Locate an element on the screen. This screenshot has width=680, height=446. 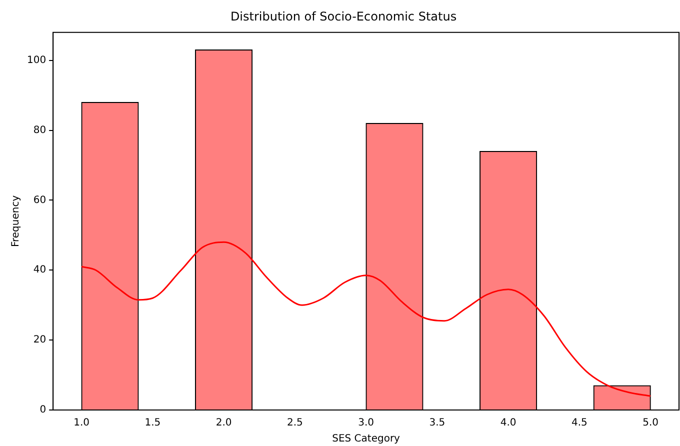
x-tick-label: 3.0 is located at coordinates (366, 423).